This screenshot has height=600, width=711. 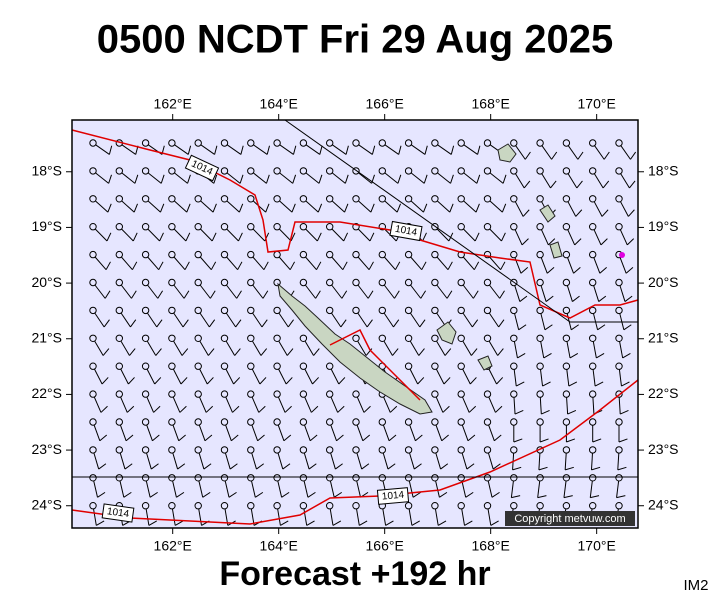 I want to click on x-tick-label: 168°E, so click(x=491, y=104).